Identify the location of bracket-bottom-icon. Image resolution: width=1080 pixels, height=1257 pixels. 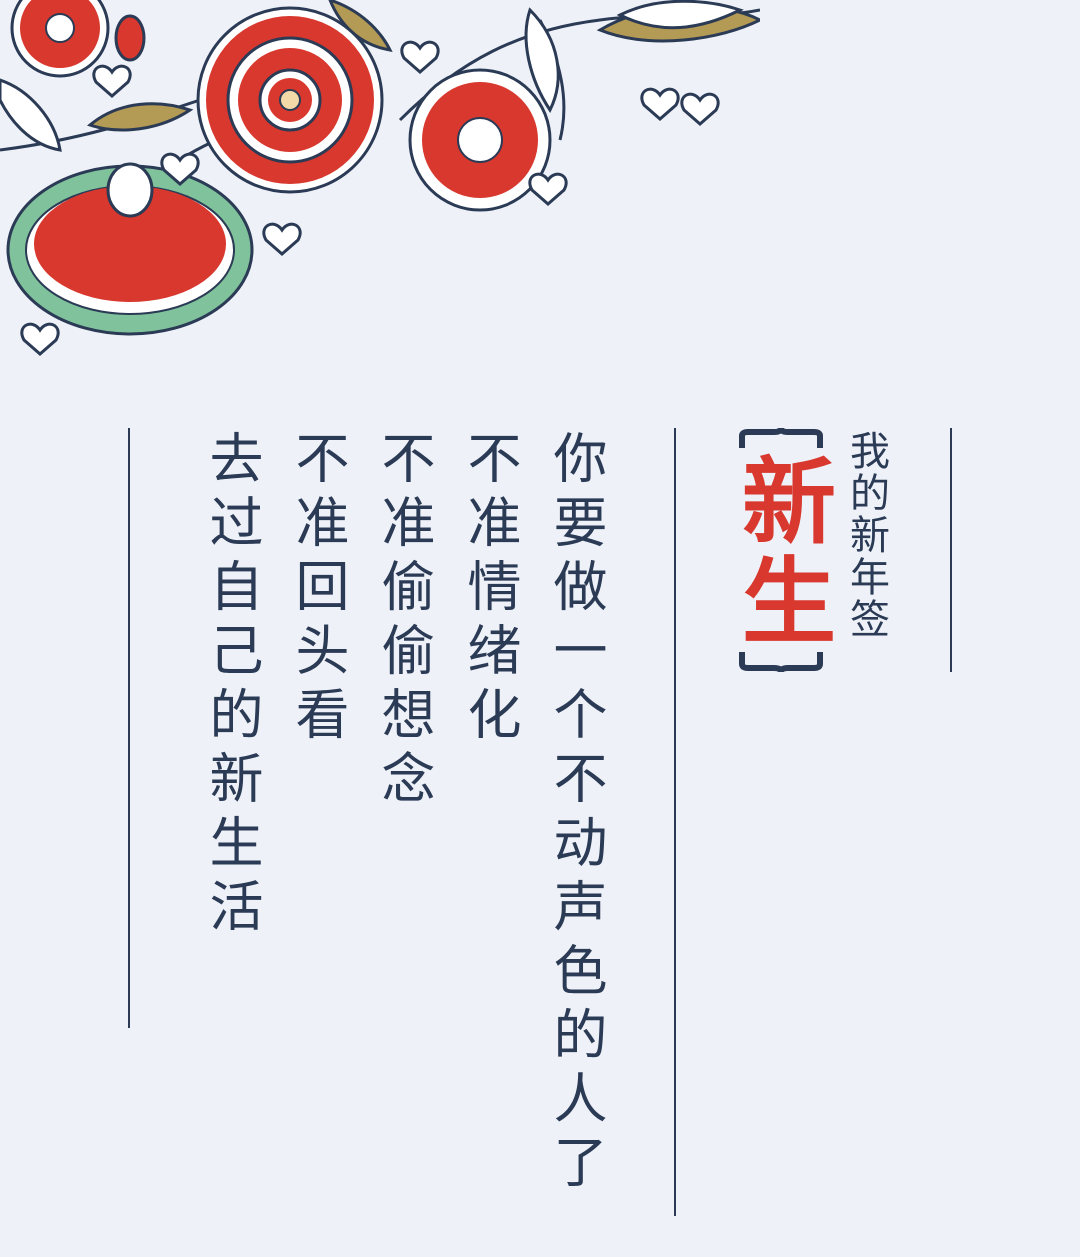
(781, 662).